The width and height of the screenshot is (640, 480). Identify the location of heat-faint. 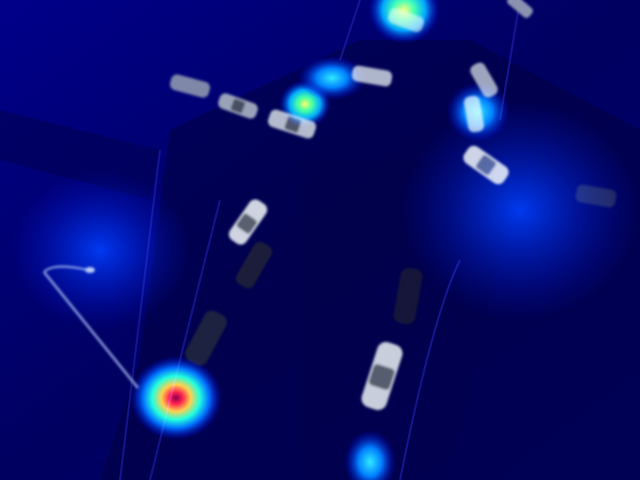
(100, 250).